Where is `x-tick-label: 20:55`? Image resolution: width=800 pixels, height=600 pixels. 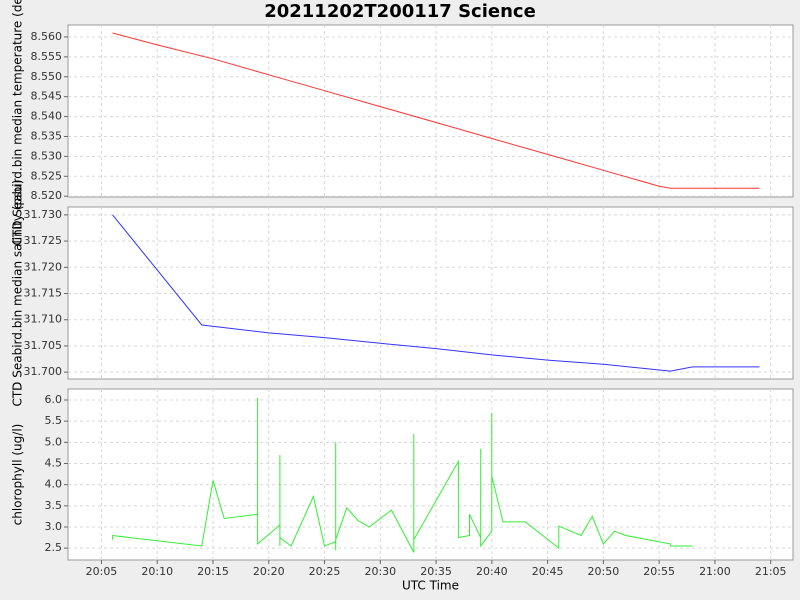
x-tick-label: 20:55 is located at coordinates (659, 571).